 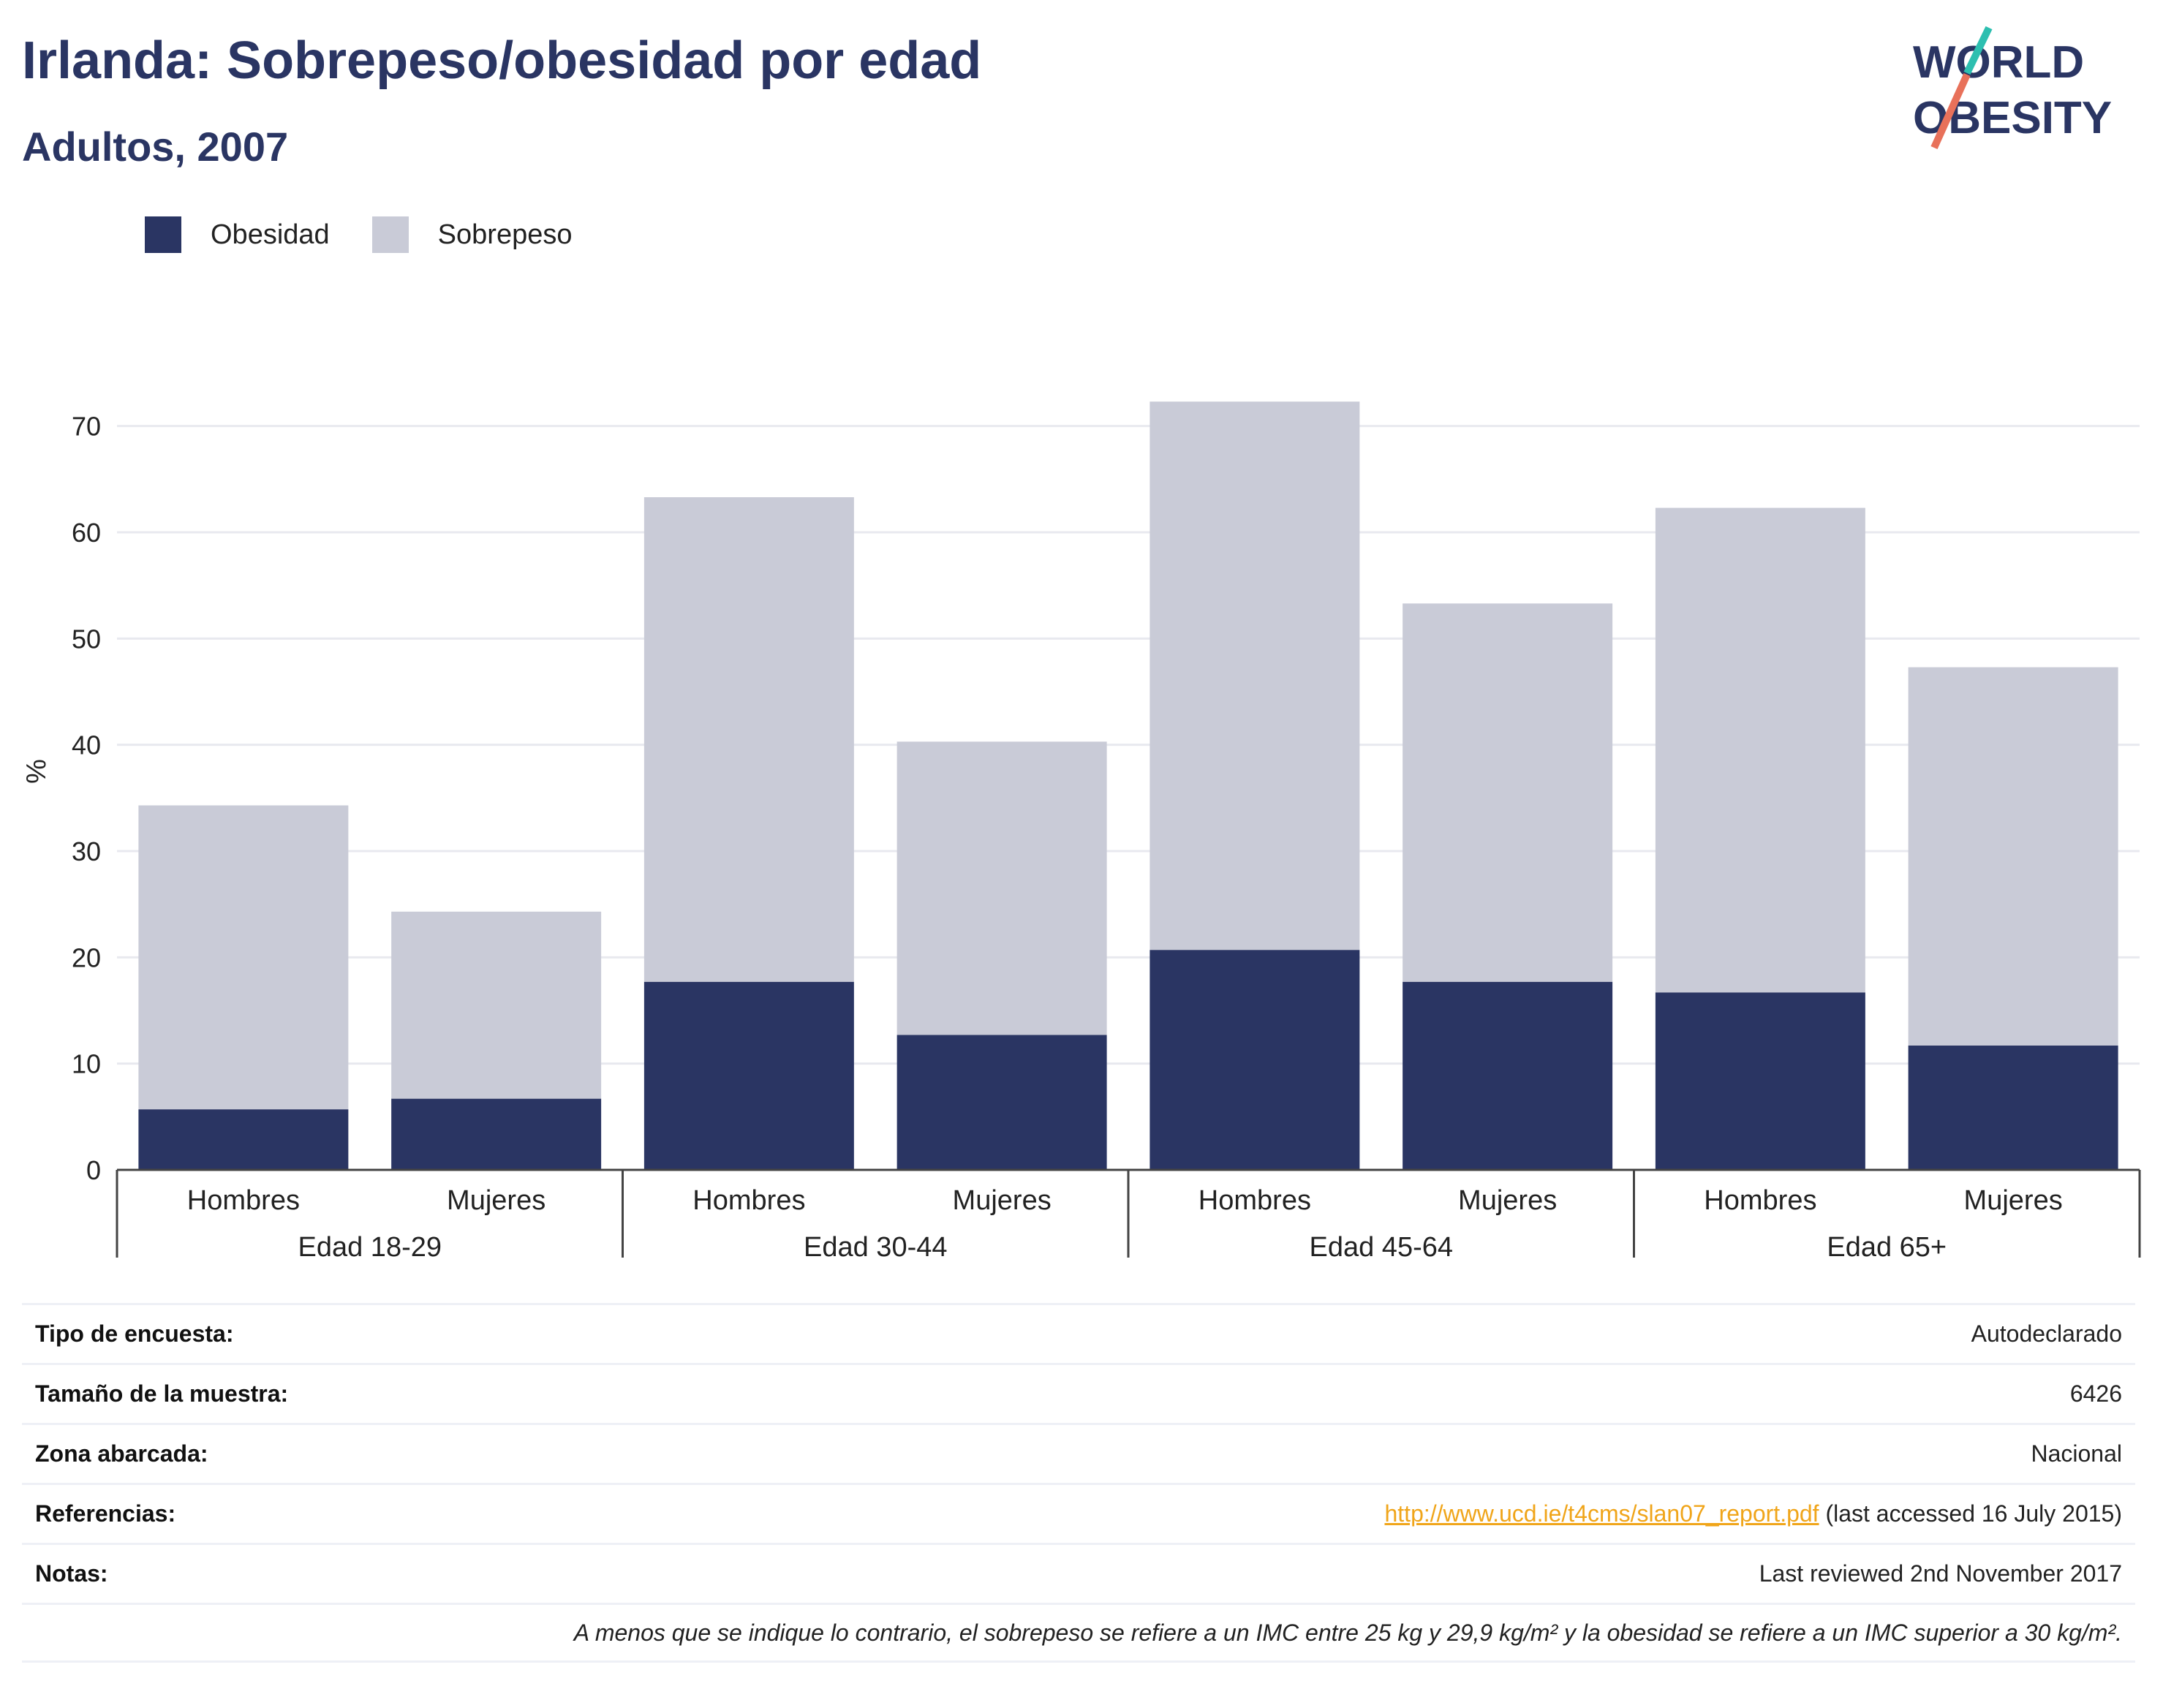 I want to click on y-tick-label: 20, so click(x=86, y=957).